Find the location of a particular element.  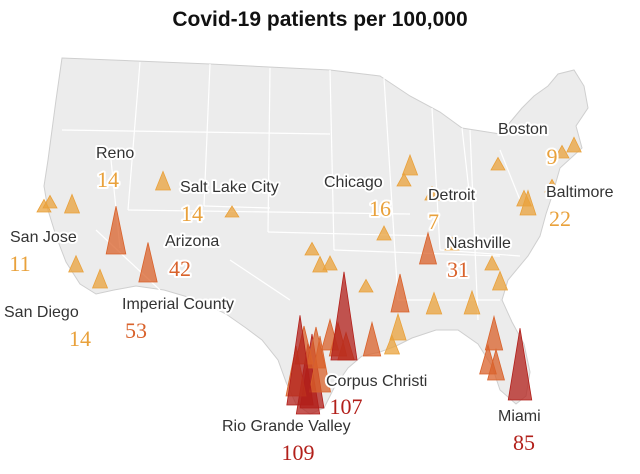

city-name-reno: Reno is located at coordinates (115, 153).